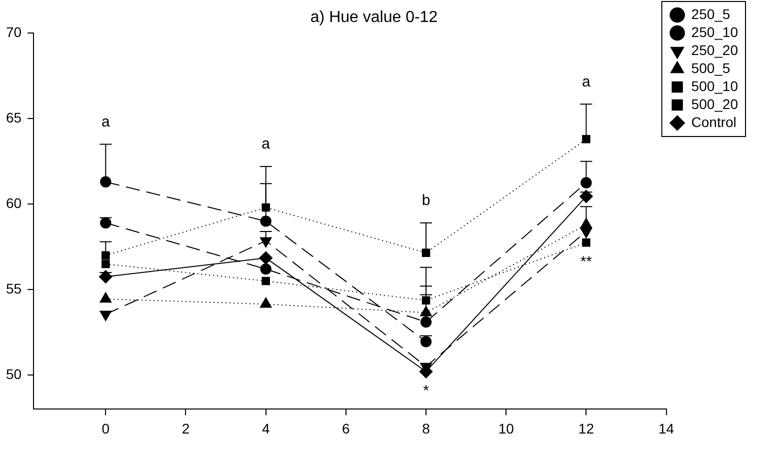 The height and width of the screenshot is (450, 762). I want to click on y-tick-label: 50, so click(14, 374).